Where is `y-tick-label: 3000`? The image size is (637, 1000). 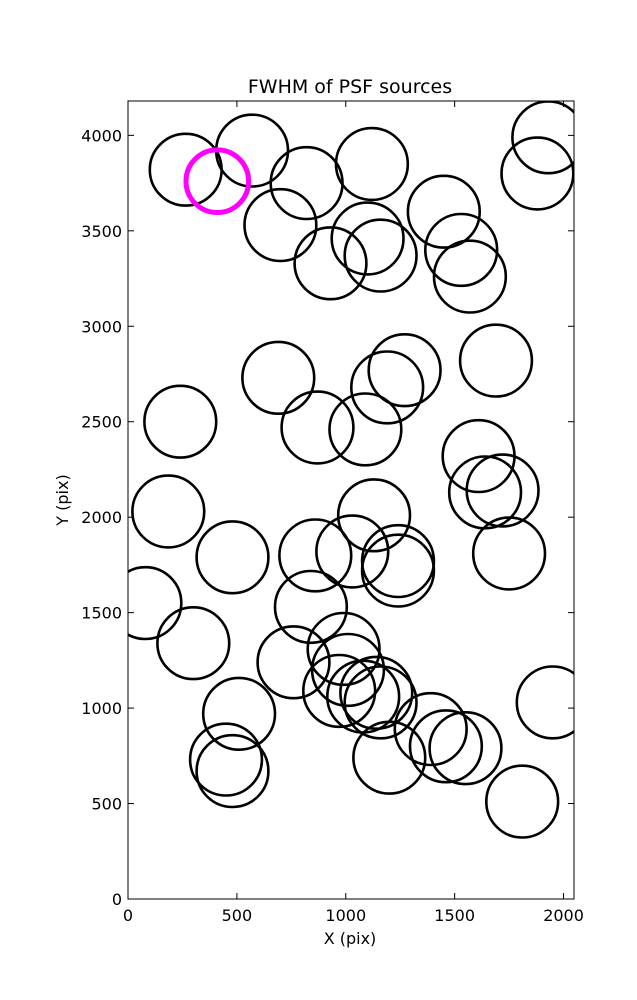
y-tick-label: 3000 is located at coordinates (101, 326).